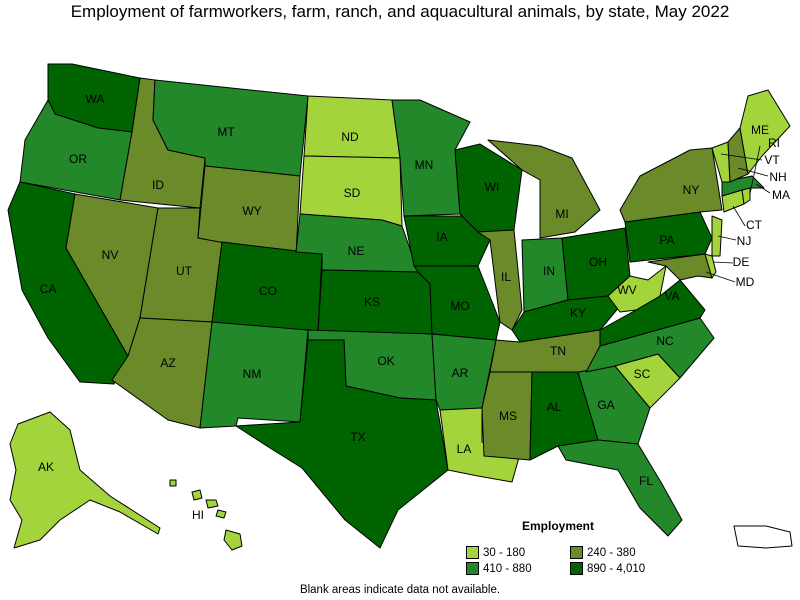  Describe the element at coordinates (710, 266) in the screenshot. I see `state-DE` at that location.